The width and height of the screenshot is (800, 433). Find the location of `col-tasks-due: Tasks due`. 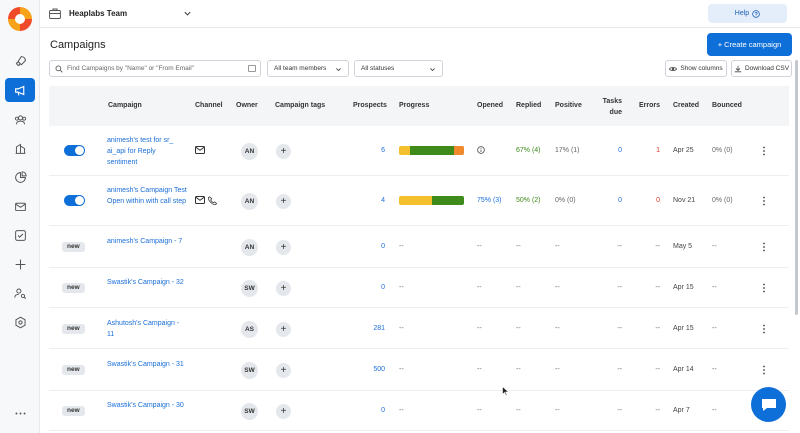

col-tasks-due: Tasks due is located at coordinates (612, 107).